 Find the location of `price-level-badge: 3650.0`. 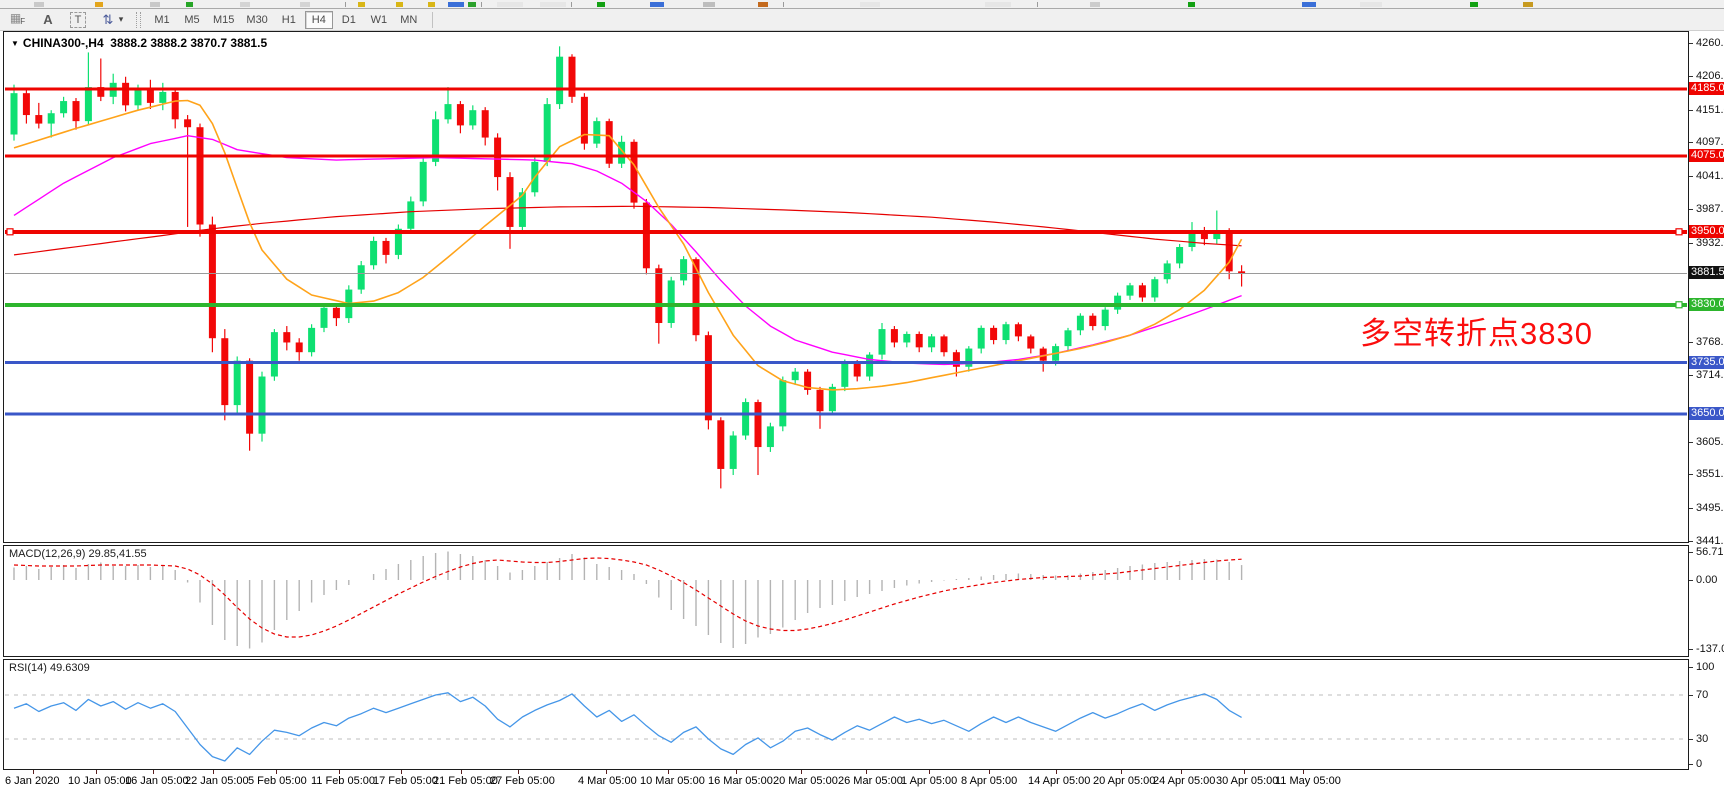

price-level-badge: 3650.0 is located at coordinates (1706, 414).